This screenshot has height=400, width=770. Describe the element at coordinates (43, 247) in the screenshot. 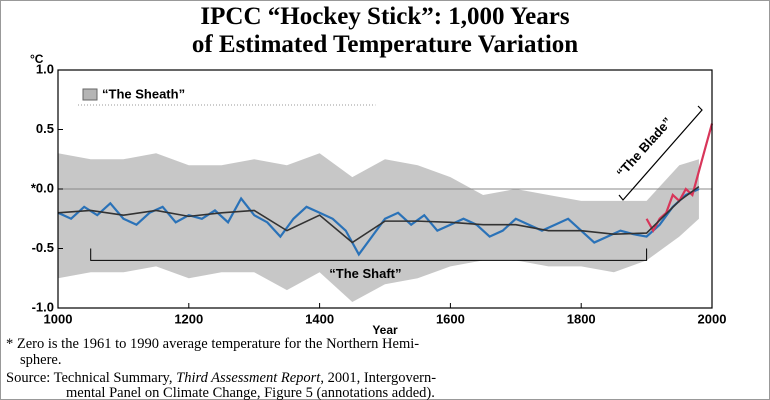

I see `y-tick-label: -0.5` at that location.